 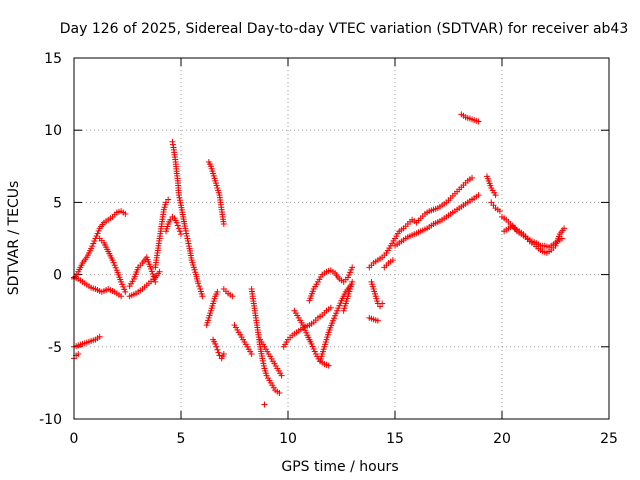 What do you see at coordinates (55, 348) in the screenshot?
I see `y-tick-label: -5` at bounding box center [55, 348].